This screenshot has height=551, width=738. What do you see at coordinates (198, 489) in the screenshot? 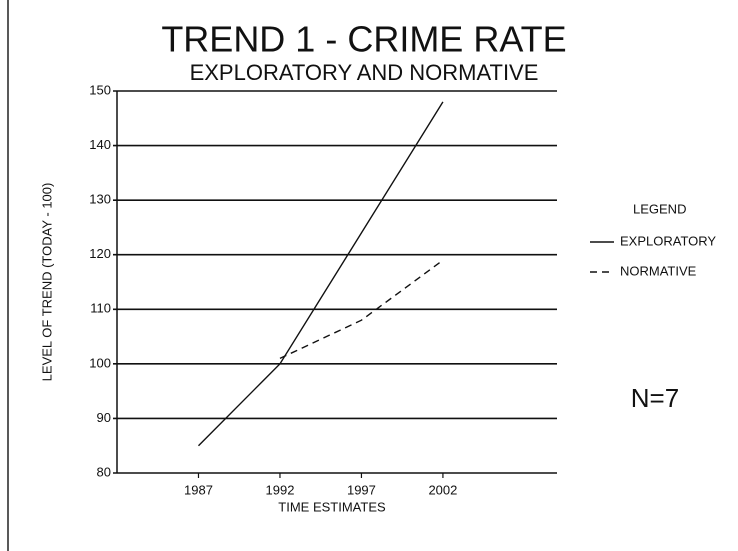
I see `x-tick-label: 1987` at bounding box center [198, 489].